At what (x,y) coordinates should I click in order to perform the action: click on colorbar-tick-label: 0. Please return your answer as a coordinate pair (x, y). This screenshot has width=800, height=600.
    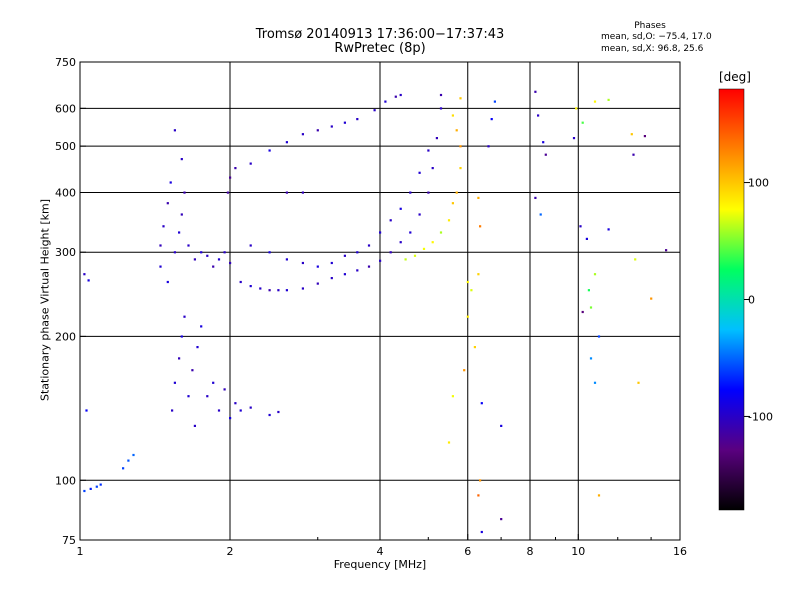
    Looking at the image, I should click on (751, 300).